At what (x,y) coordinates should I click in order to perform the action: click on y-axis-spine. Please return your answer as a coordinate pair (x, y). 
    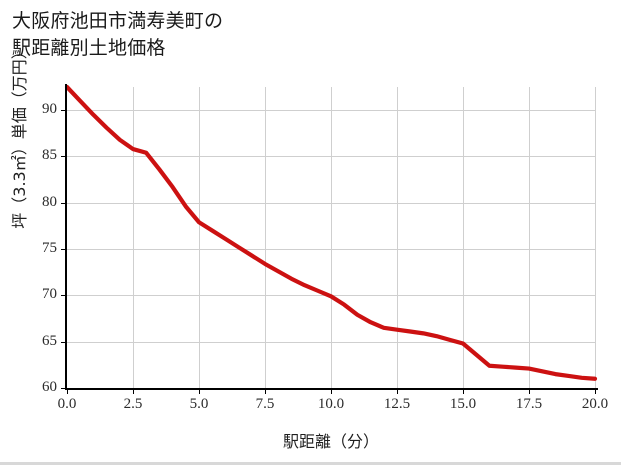
    Looking at the image, I should click on (66, 236).